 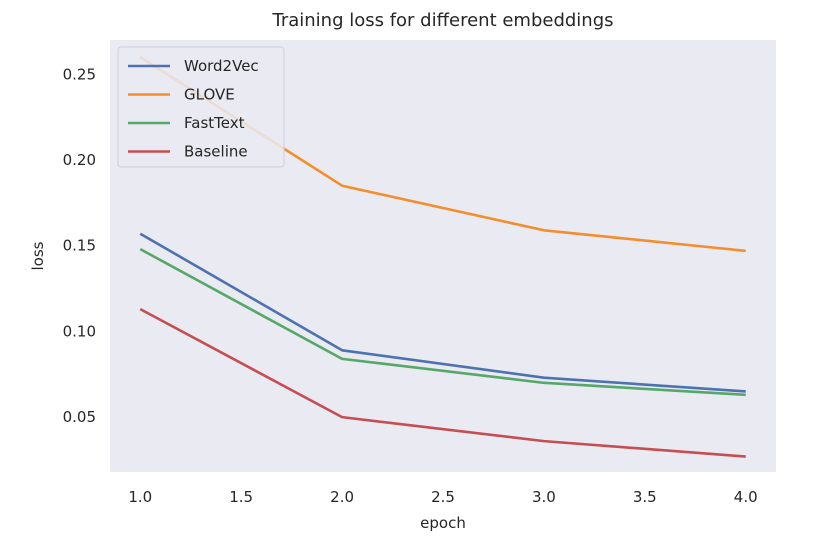 What do you see at coordinates (342, 497) in the screenshot?
I see `x-tick-label: 2.0` at bounding box center [342, 497].